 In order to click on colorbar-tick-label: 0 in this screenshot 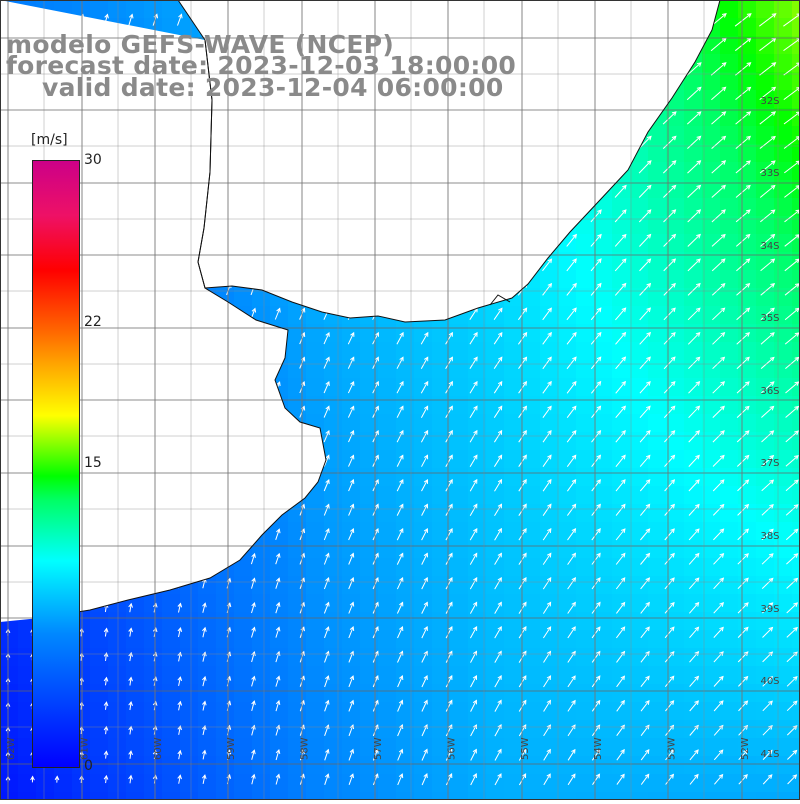, I will do `click(88, 766)`.